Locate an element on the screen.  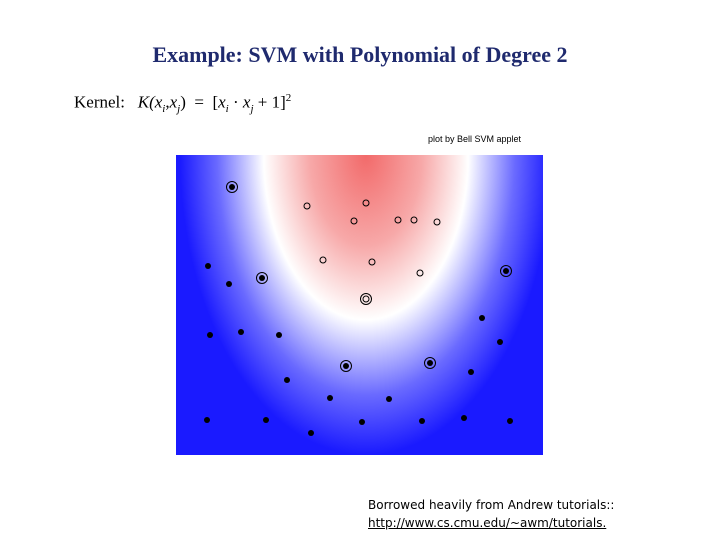
kernel-formula: Kernel: K(xi,xj) = [xi · xj + 1]2 is located at coordinates (182, 103).